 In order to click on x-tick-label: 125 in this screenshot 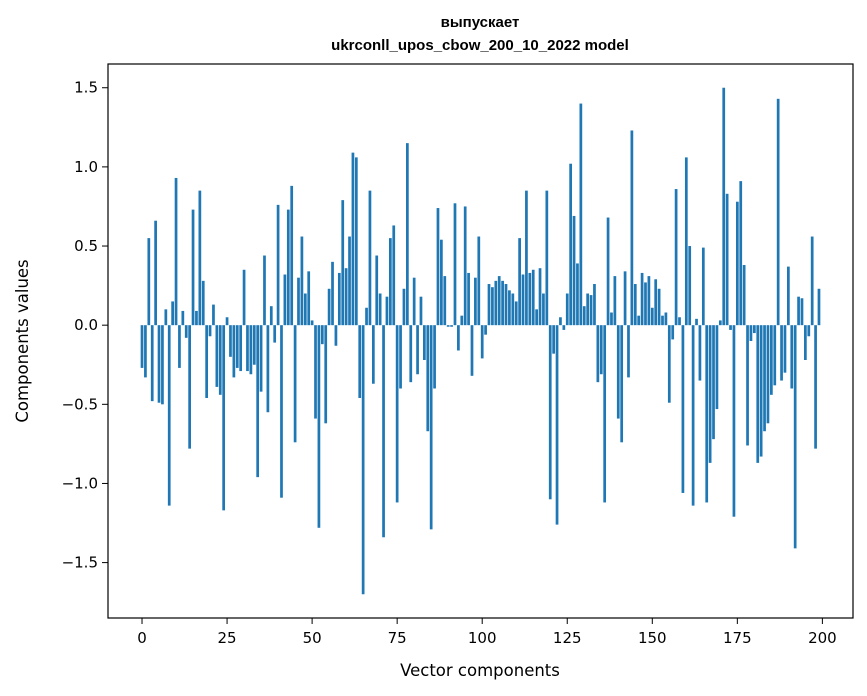, I will do `click(567, 638)`.